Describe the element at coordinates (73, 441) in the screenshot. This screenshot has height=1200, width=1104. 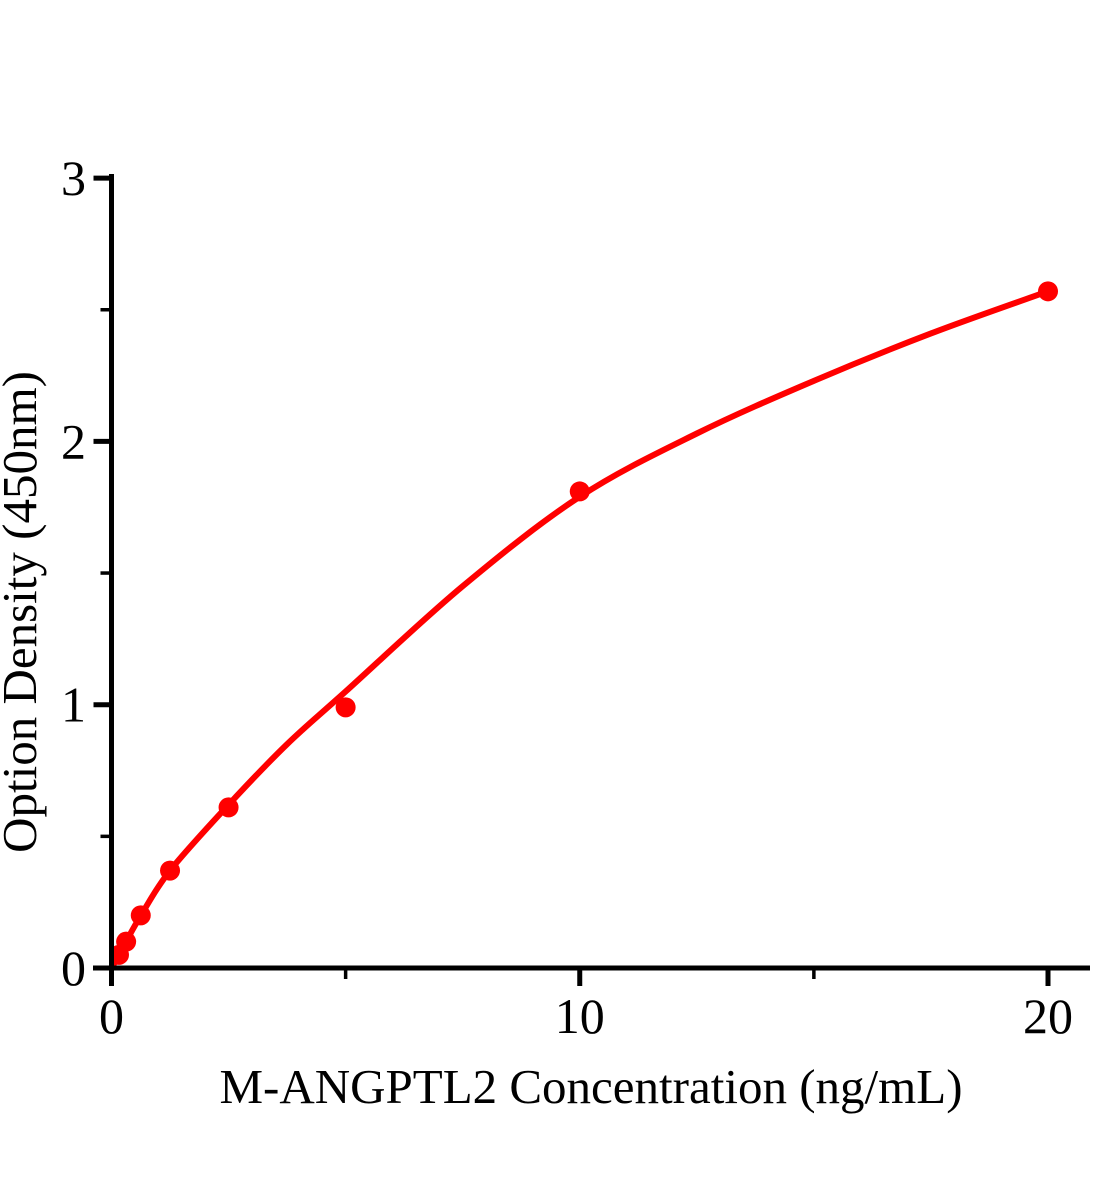
I see `y-tick-label: 2` at that location.